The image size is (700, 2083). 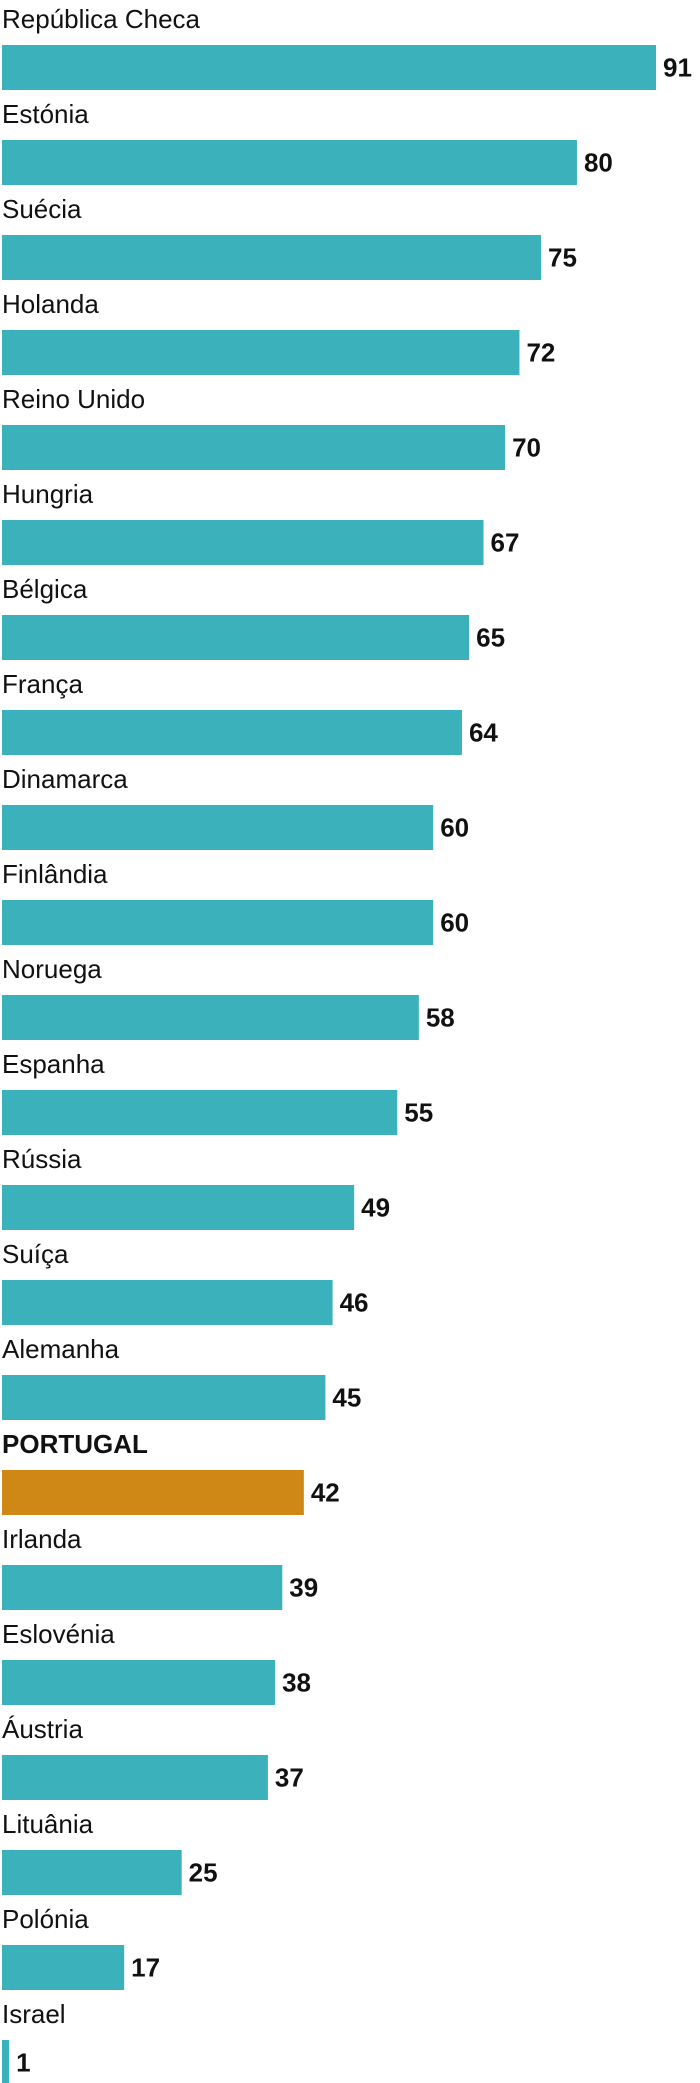 What do you see at coordinates (145, 1968) in the screenshot?
I see `value-label: 17` at bounding box center [145, 1968].